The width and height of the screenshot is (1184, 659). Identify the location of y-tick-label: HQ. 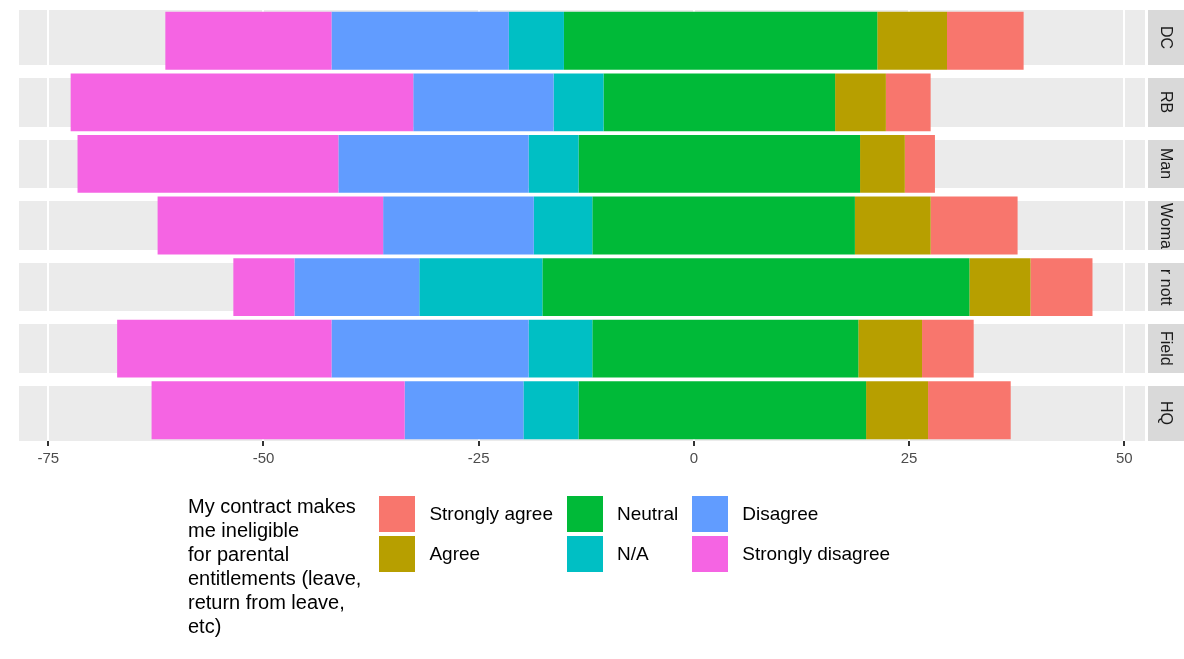
(1166, 413).